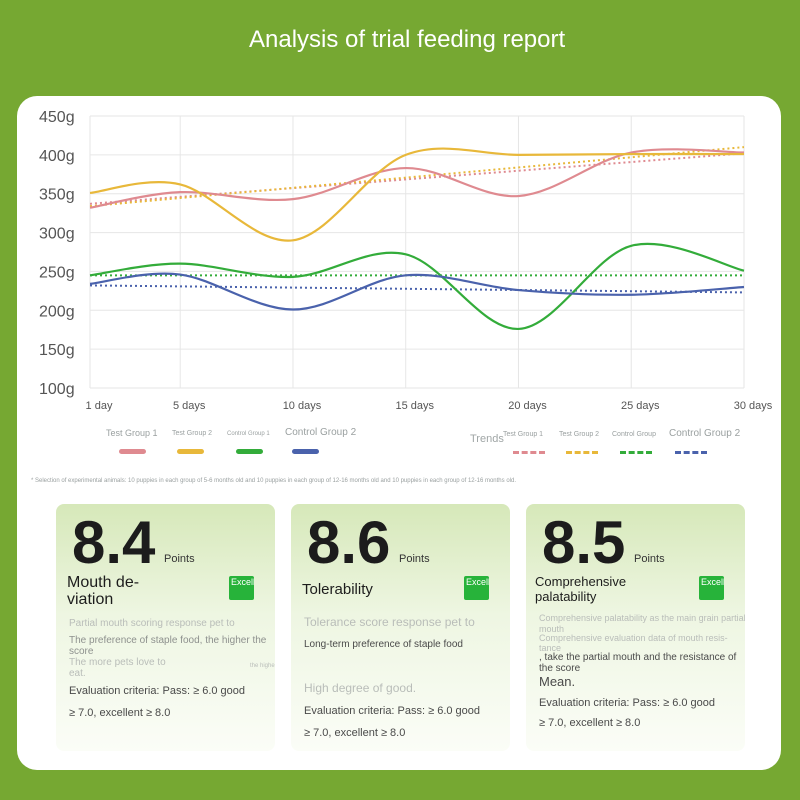 This screenshot has width=800, height=800. What do you see at coordinates (57, 389) in the screenshot?
I see `y-tick-label: 100g` at bounding box center [57, 389].